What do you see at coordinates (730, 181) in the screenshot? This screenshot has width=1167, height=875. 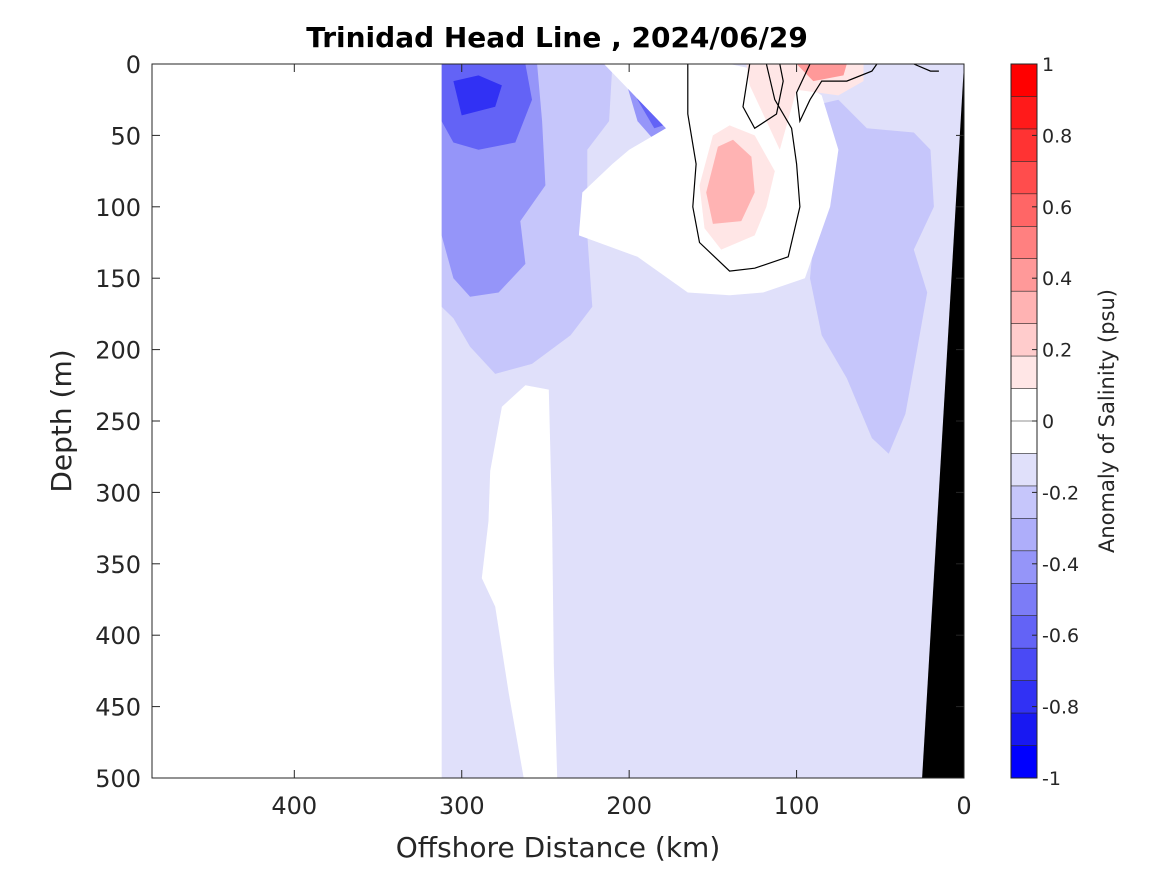 I see `positive-core` at bounding box center [730, 181].